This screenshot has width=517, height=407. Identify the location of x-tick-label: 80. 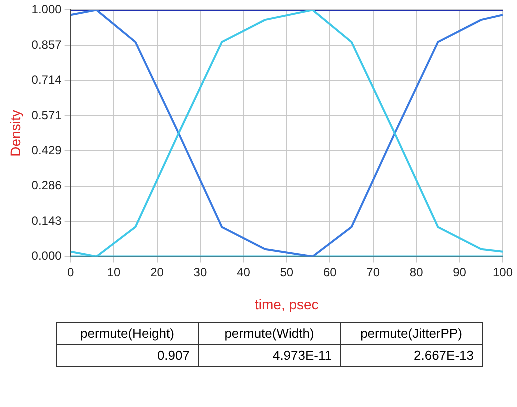
(417, 272).